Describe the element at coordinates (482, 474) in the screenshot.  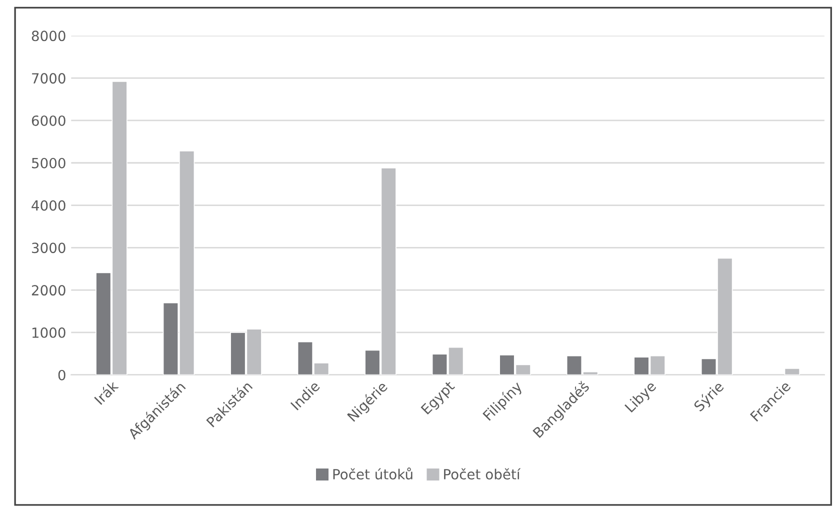
I see `legend-label: Počet obětí` at that location.